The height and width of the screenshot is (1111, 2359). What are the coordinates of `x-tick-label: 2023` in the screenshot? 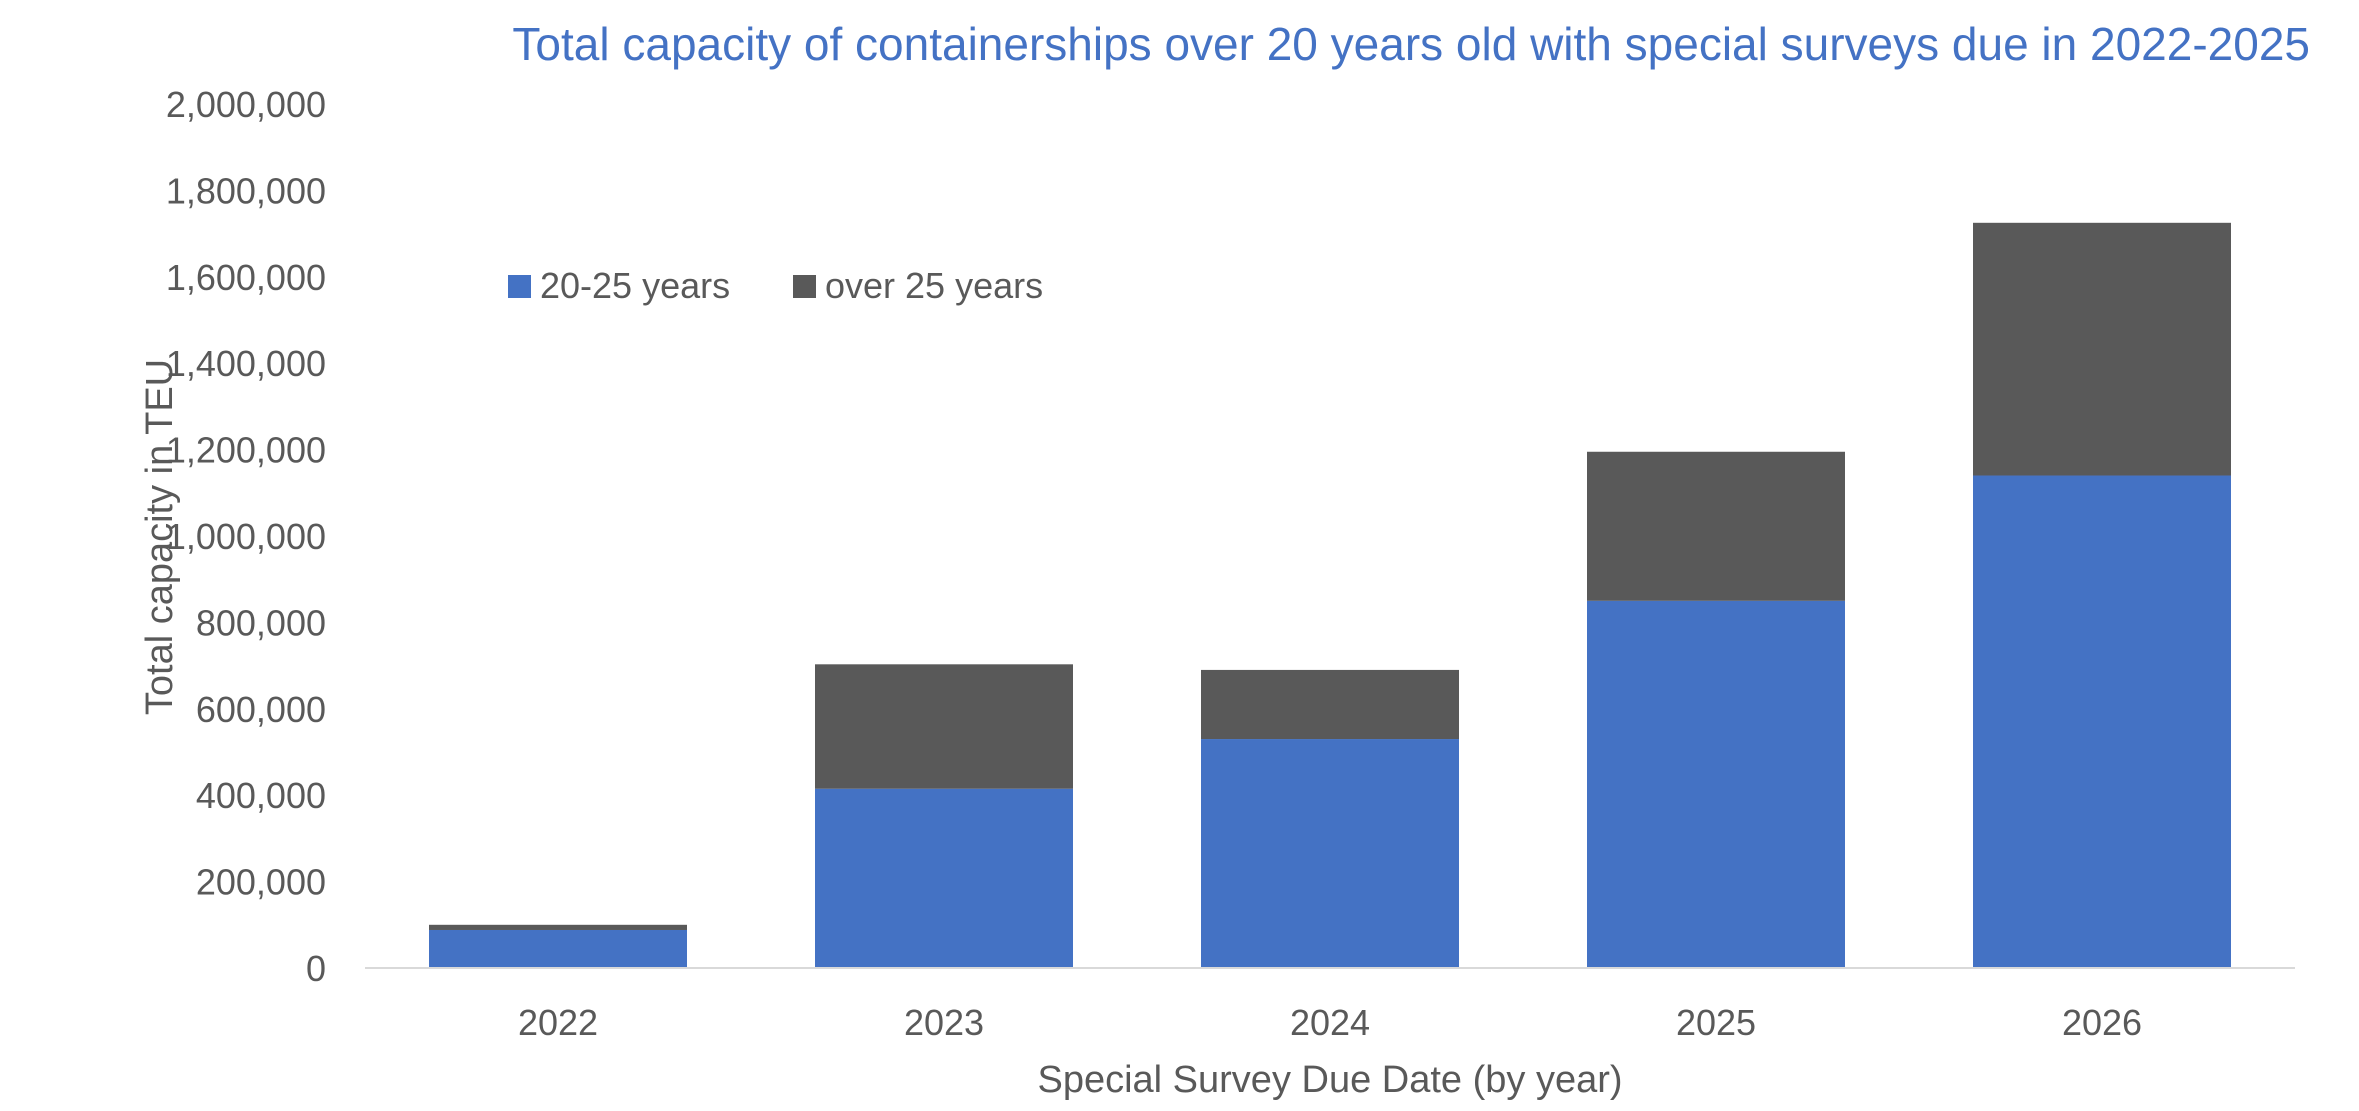 It's located at (944, 1022).